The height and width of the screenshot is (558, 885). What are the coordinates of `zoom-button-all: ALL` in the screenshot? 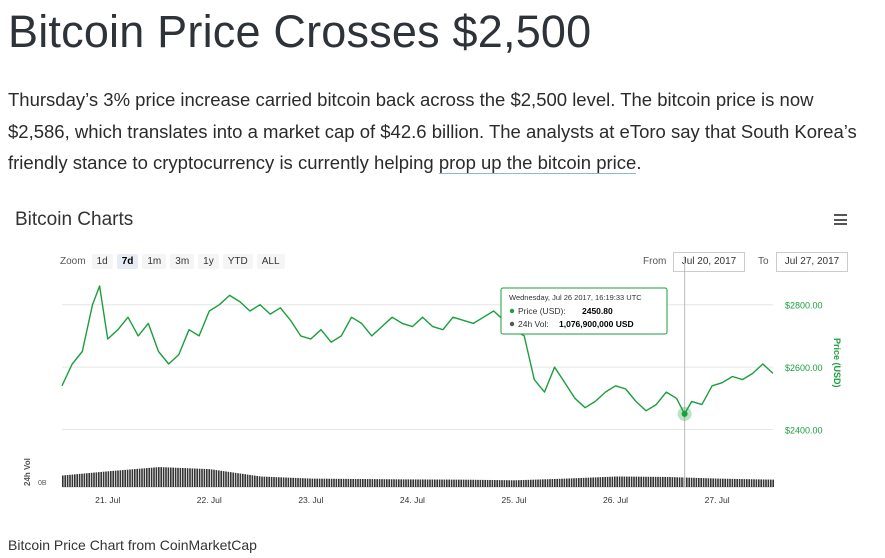 It's located at (270, 261).